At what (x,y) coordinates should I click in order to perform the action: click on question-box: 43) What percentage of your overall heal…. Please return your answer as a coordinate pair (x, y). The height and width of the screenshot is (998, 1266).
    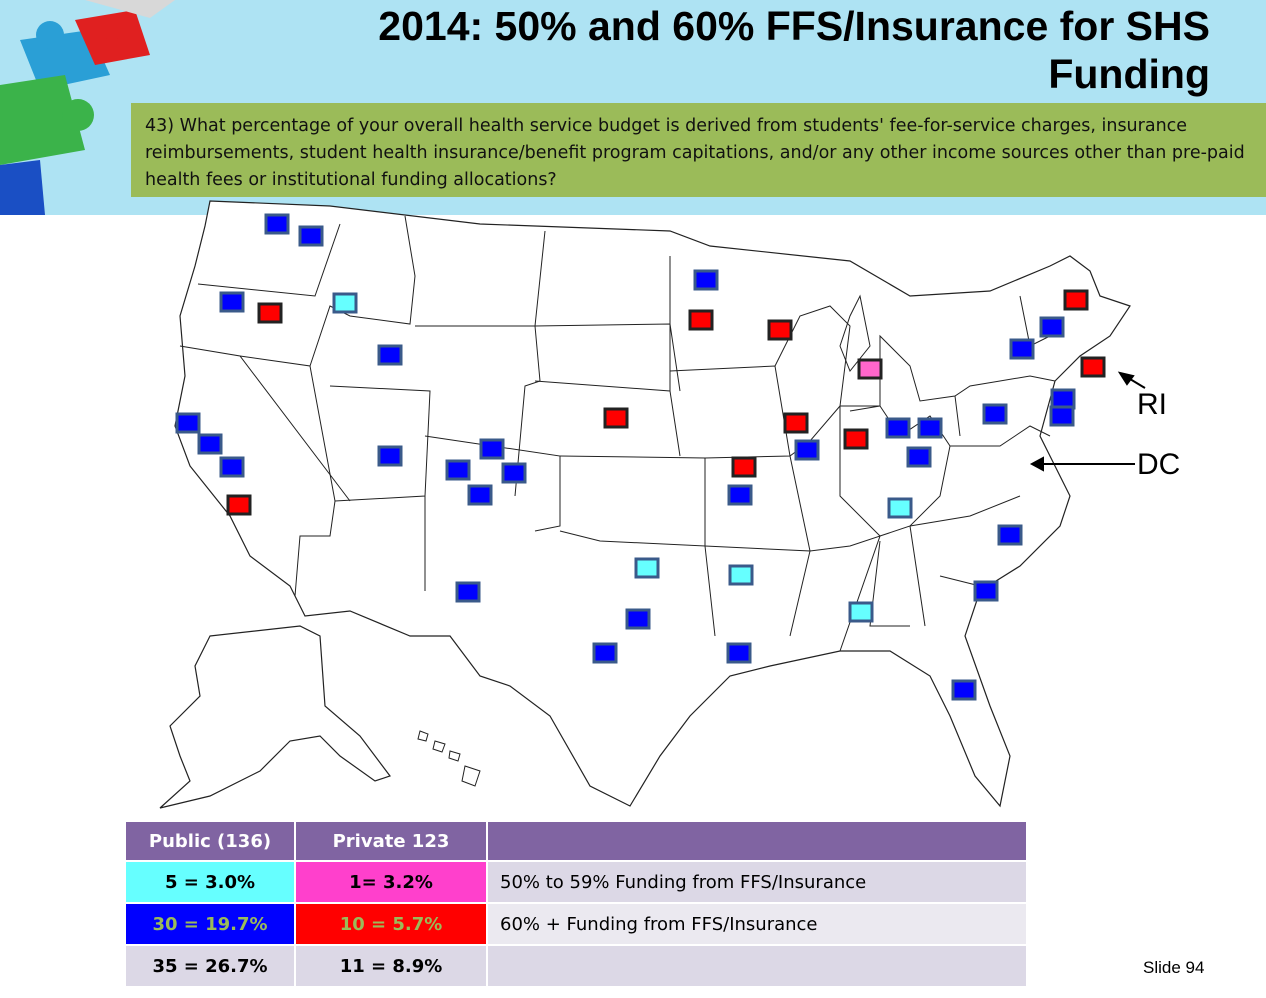
    Looking at the image, I should click on (698, 150).